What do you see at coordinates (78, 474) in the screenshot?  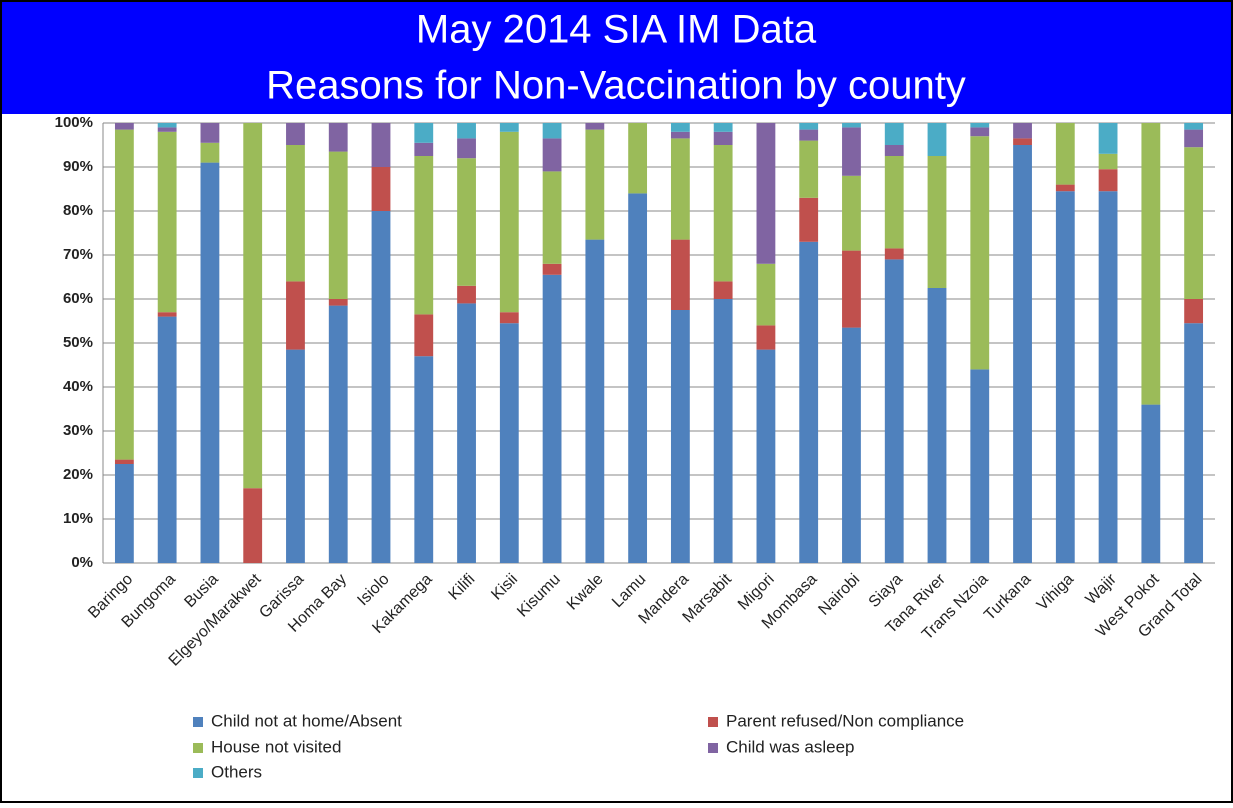 I see `y-tick-label: 20%` at bounding box center [78, 474].